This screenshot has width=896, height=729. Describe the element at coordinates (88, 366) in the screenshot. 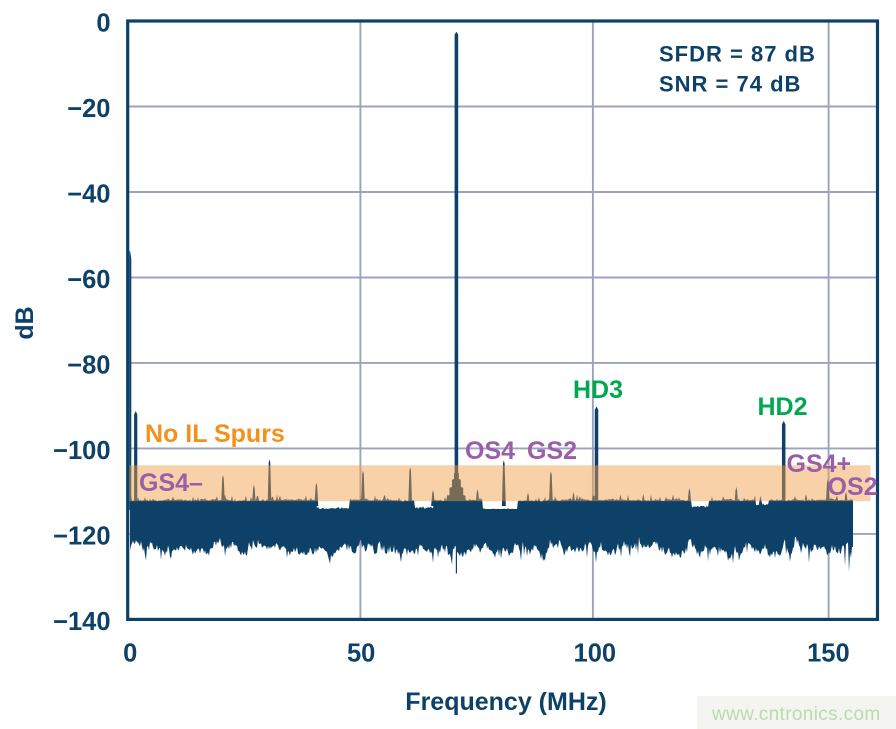

I see `svg-text: −80` at that location.